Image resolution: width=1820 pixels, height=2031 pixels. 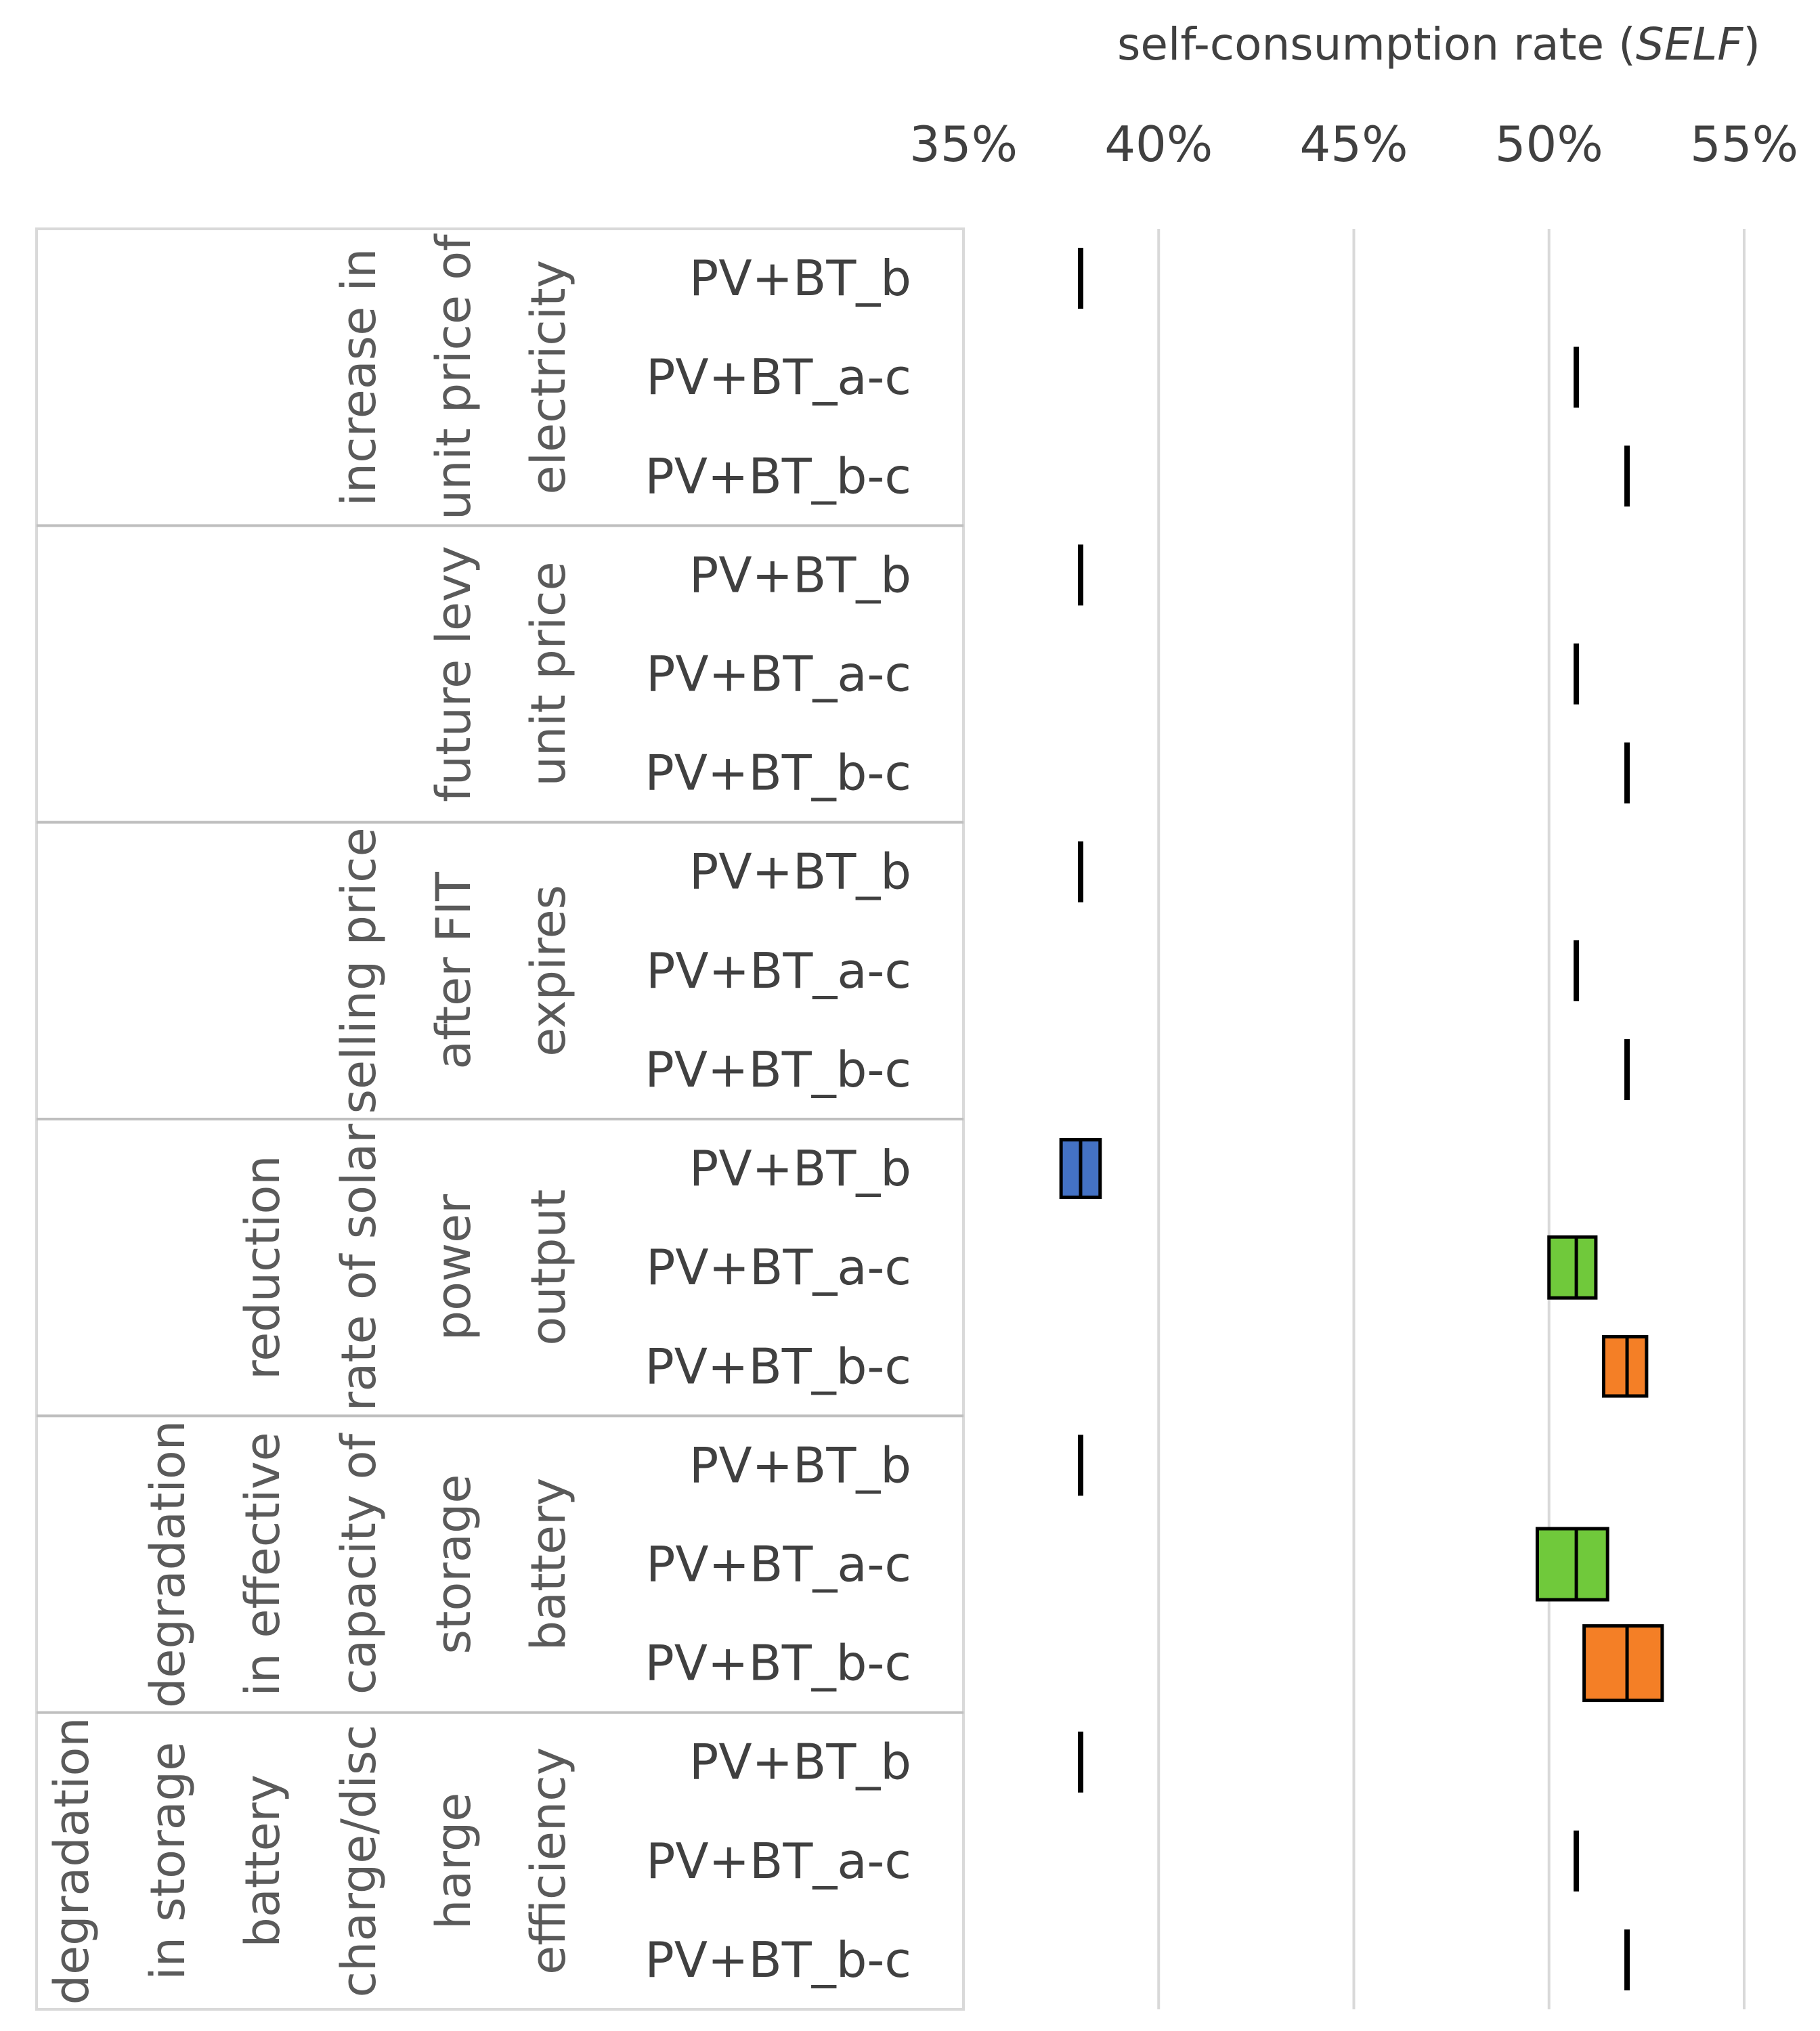 I want to click on group-label-line: reduction, so click(x=263, y=1268).